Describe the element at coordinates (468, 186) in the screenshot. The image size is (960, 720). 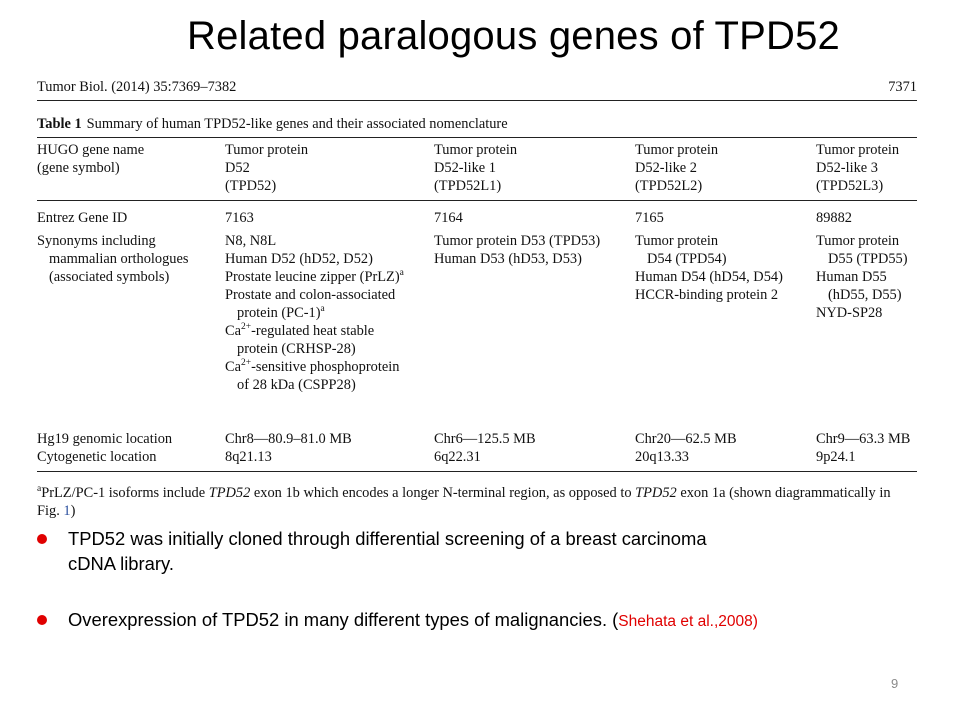
I see `gene-symbol: (TPD52L1)` at that location.